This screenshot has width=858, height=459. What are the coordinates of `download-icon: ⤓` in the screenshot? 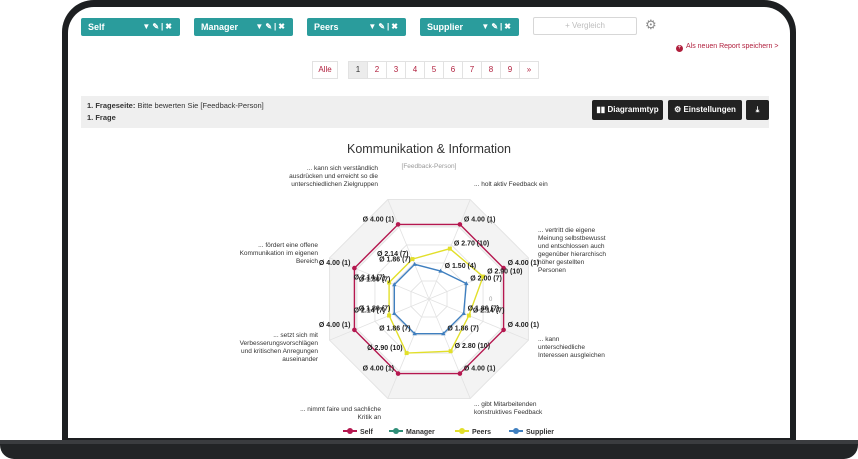 It's located at (757, 109).